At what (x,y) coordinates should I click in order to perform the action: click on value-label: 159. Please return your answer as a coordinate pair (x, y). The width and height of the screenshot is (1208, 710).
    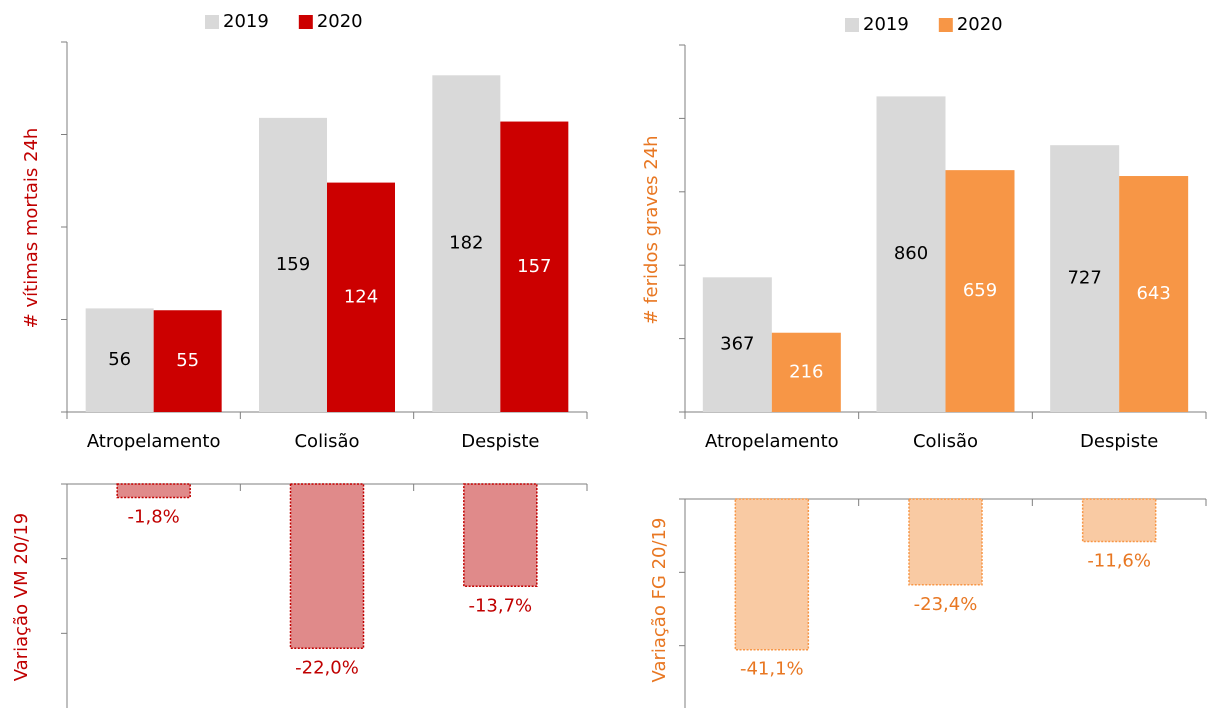
    Looking at the image, I should click on (293, 264).